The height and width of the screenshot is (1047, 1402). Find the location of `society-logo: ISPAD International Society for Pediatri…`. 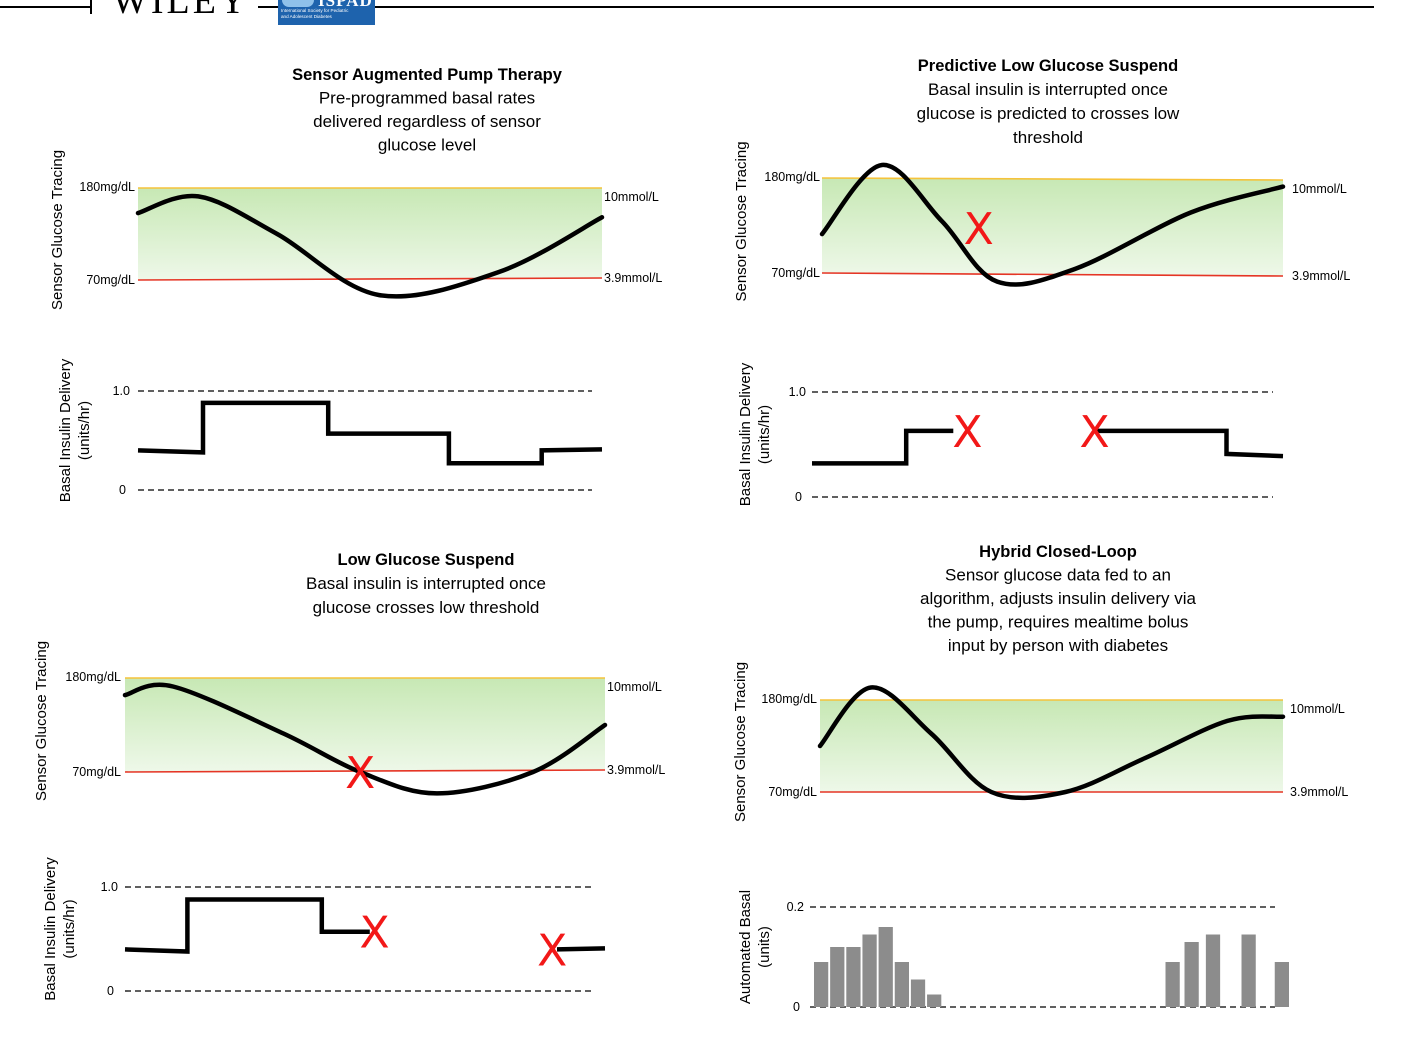

society-logo: ISPAD International Society for Pediatri… is located at coordinates (326, 12).